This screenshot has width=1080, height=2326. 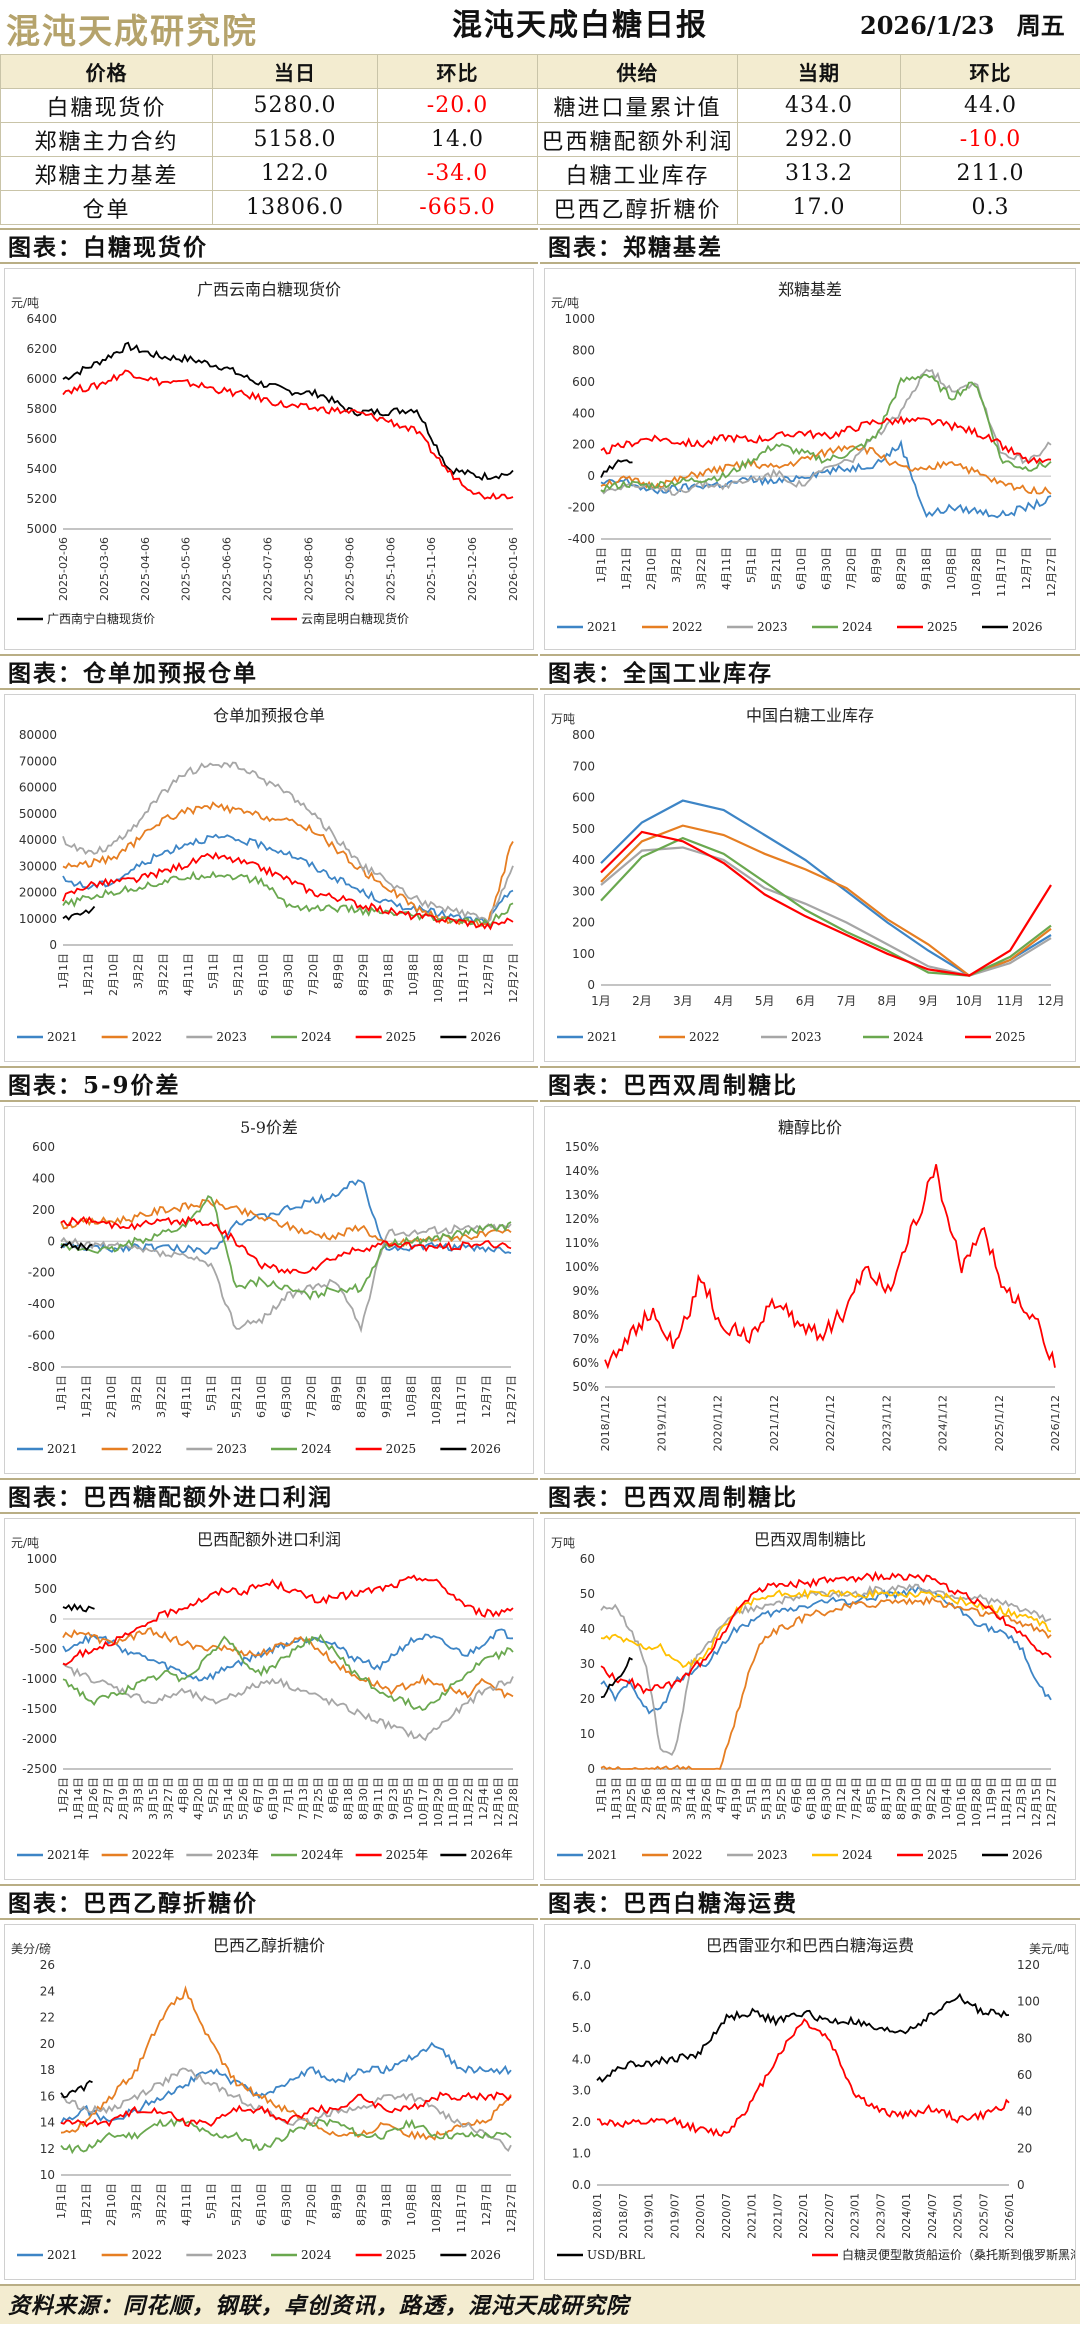 What do you see at coordinates (583, 350) in the screenshot?
I see `y-tick-label: 800` at bounding box center [583, 350].